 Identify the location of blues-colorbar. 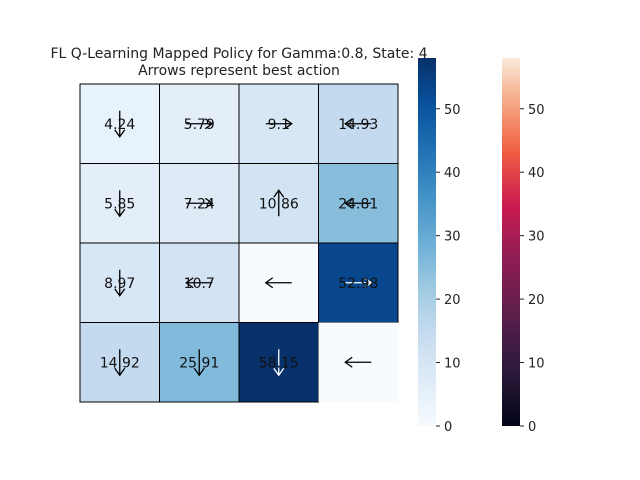
(427, 242).